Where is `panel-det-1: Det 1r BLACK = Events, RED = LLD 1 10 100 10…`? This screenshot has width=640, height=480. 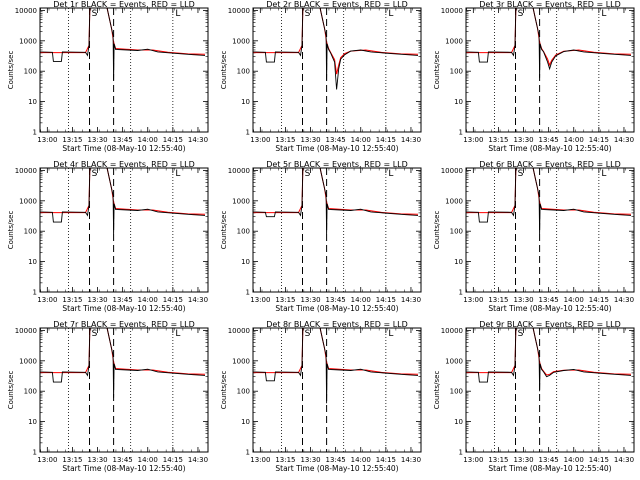
panel-det-1: Det 1r BLACK = Events, RED = LLD 1 10 100 10… is located at coordinates (108, 76).